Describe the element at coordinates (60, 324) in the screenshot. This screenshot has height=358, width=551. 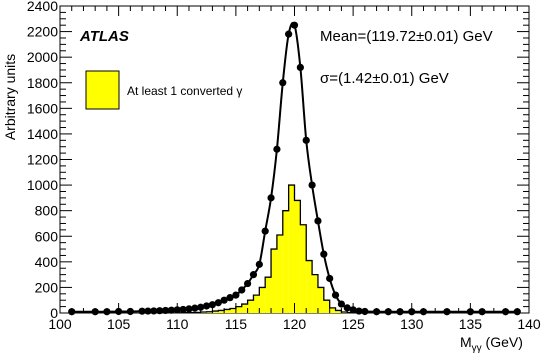
I see `x-tick-label: 100` at that location.